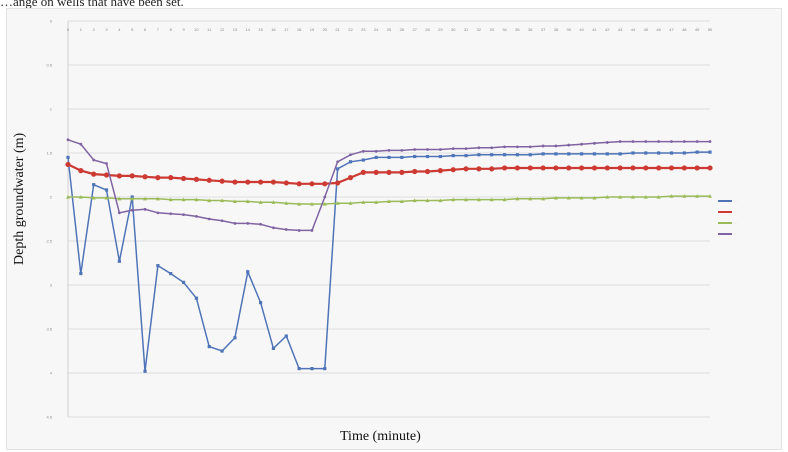 The image size is (788, 452). I want to click on x-tick-label: 35, so click(517, 29).